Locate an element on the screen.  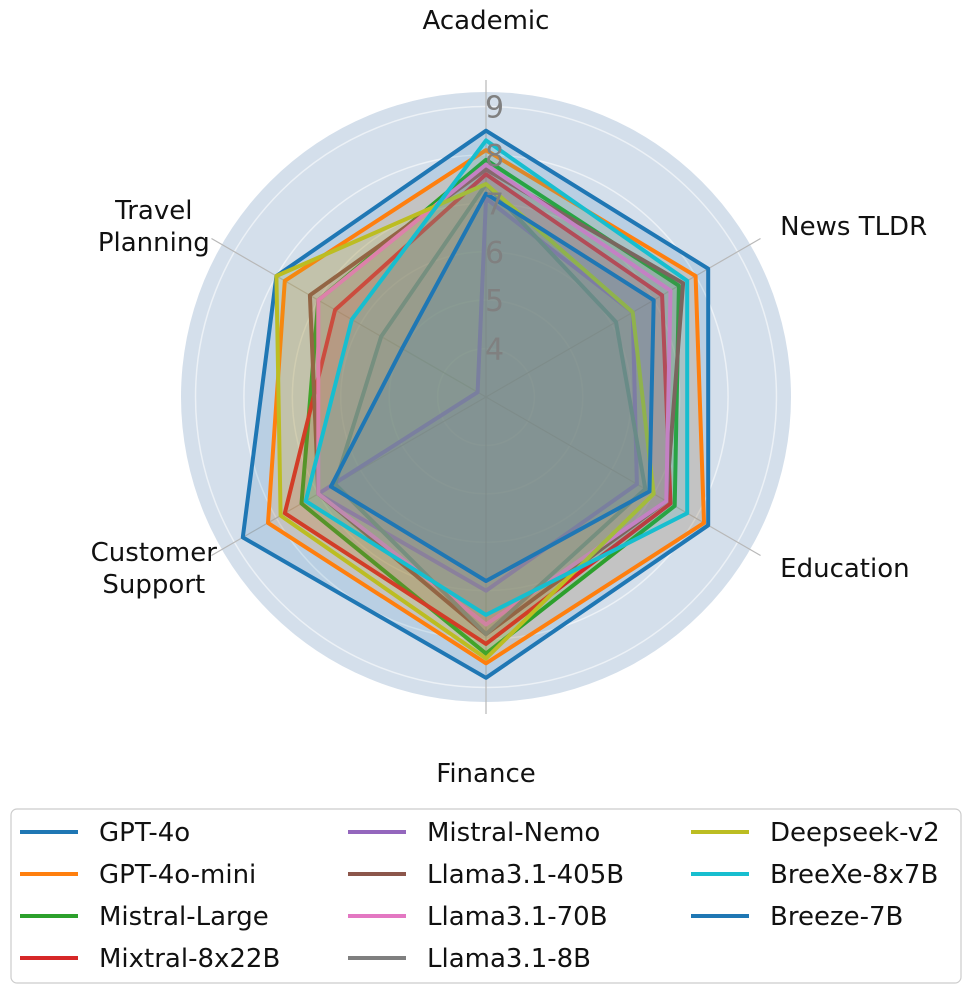
r-tick-label: 4 is located at coordinates (494, 350).